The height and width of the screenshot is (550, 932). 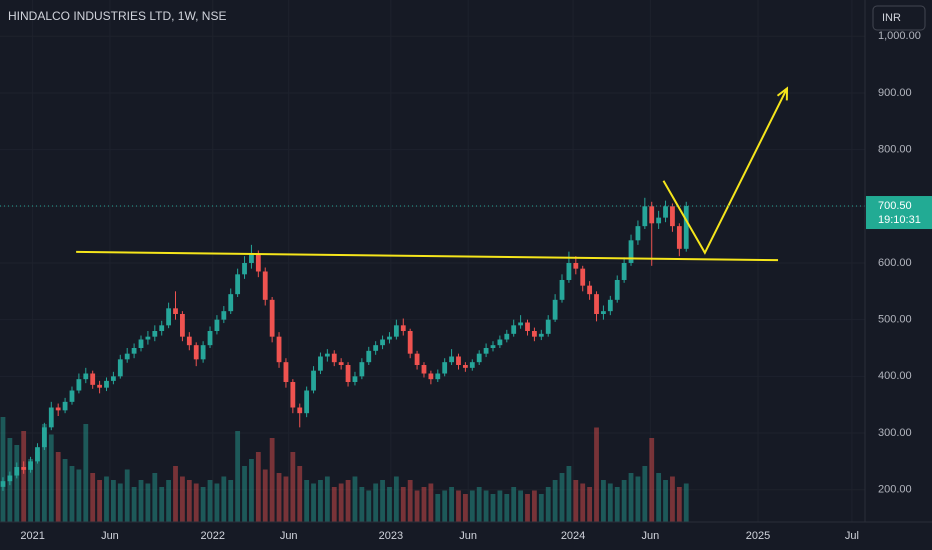 I want to click on x-tick-label: 2023, so click(x=391, y=536).